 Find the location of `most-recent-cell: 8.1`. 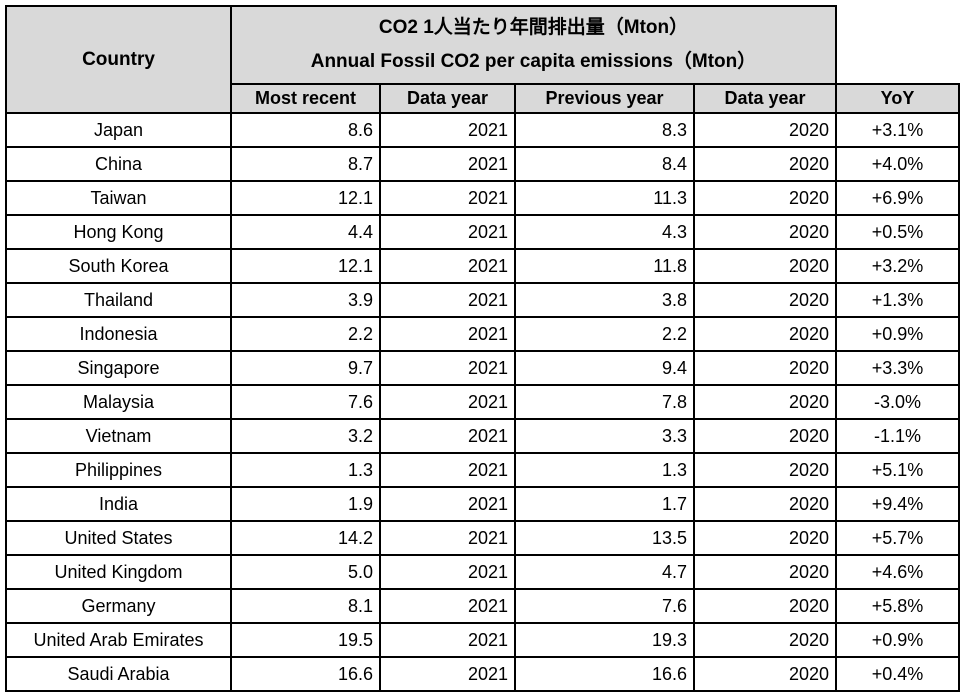

most-recent-cell: 8.1 is located at coordinates (305, 606).